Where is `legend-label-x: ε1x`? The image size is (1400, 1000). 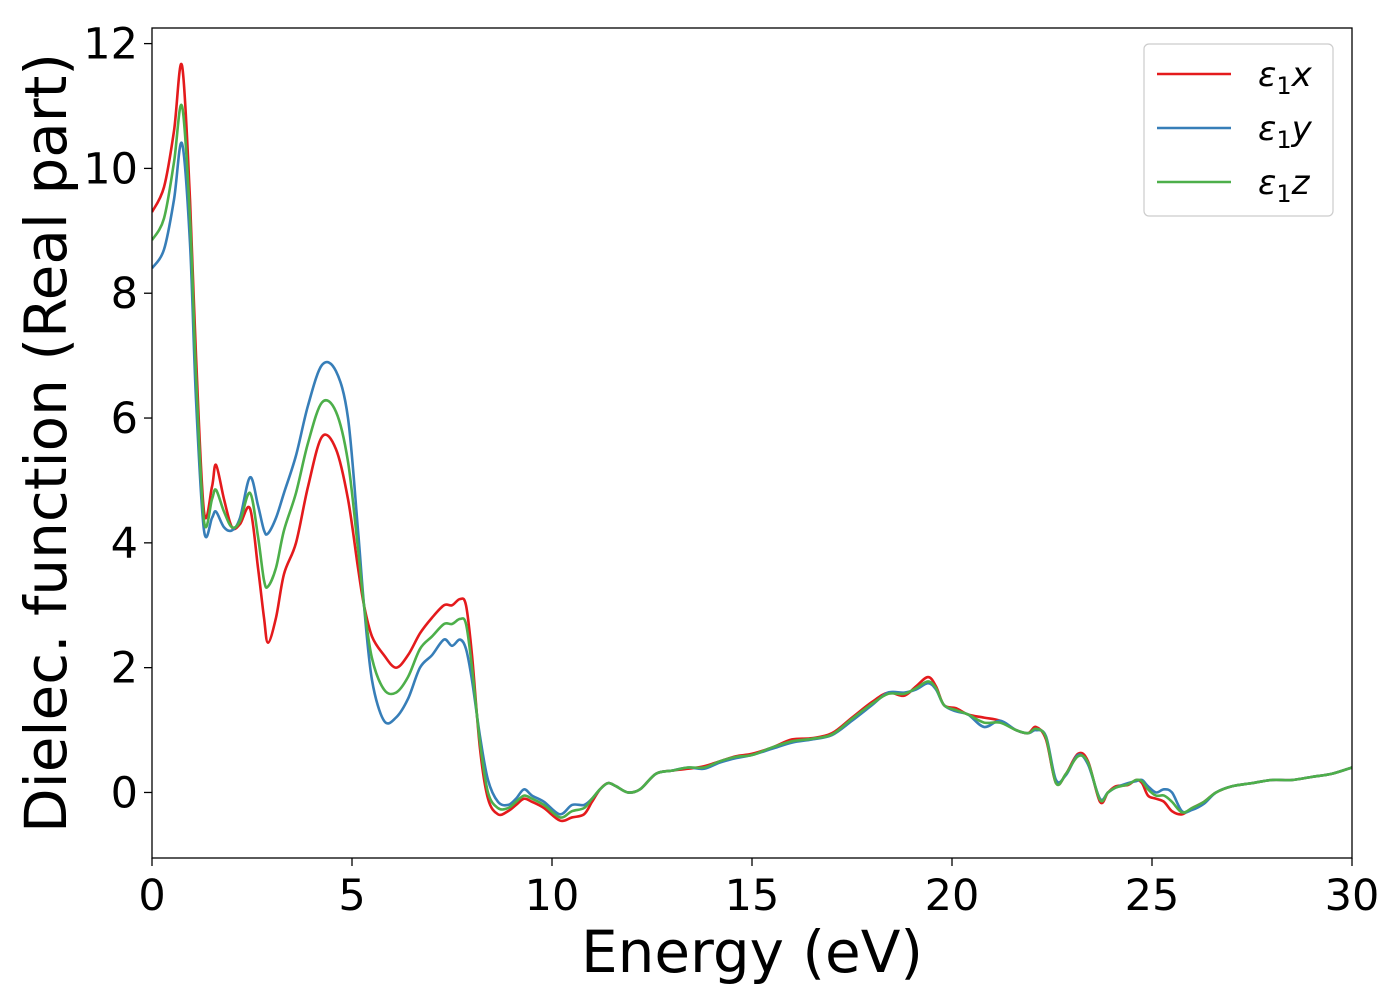 legend-label-x: ε1x is located at coordinates (1285, 77).